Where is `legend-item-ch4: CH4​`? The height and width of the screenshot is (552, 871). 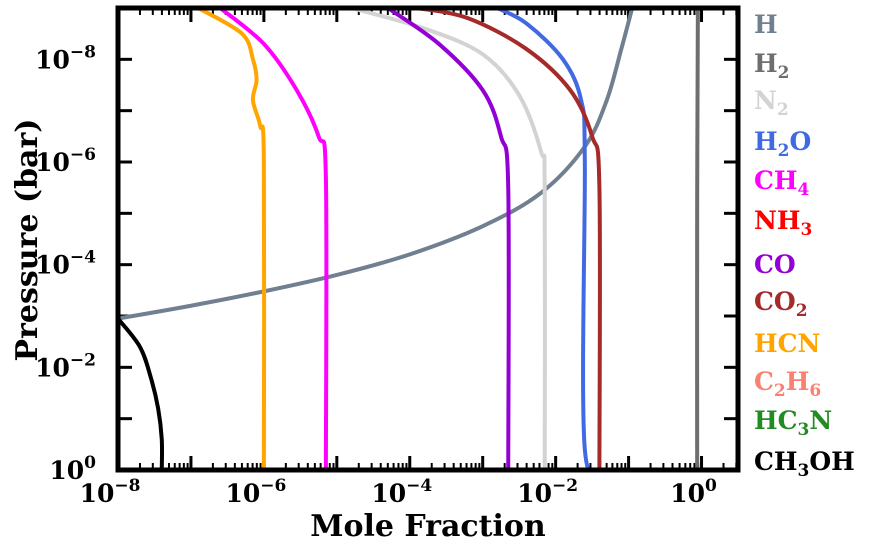
legend-item-ch4: CH4​ is located at coordinates (782, 183).